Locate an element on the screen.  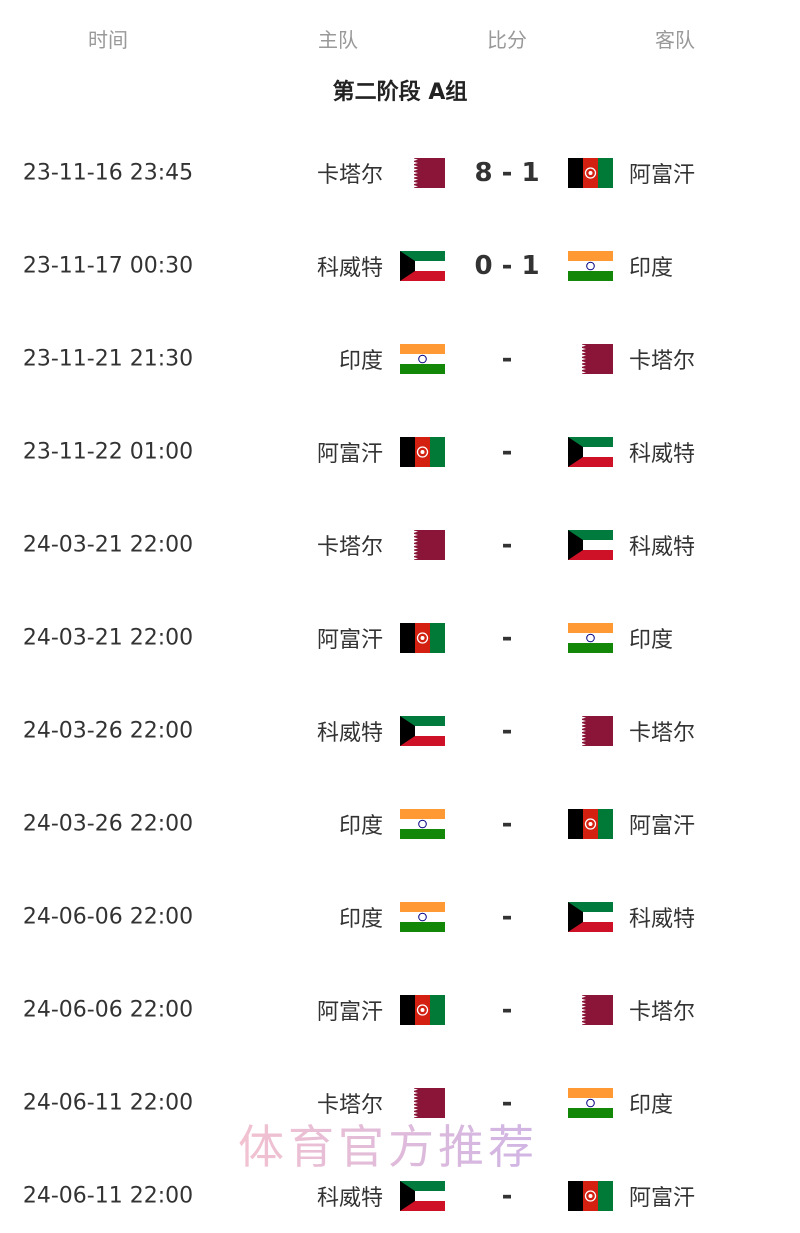
match-row: 24-03-26 22:00 印度 - 阿富汗 is located at coordinates (400, 824).